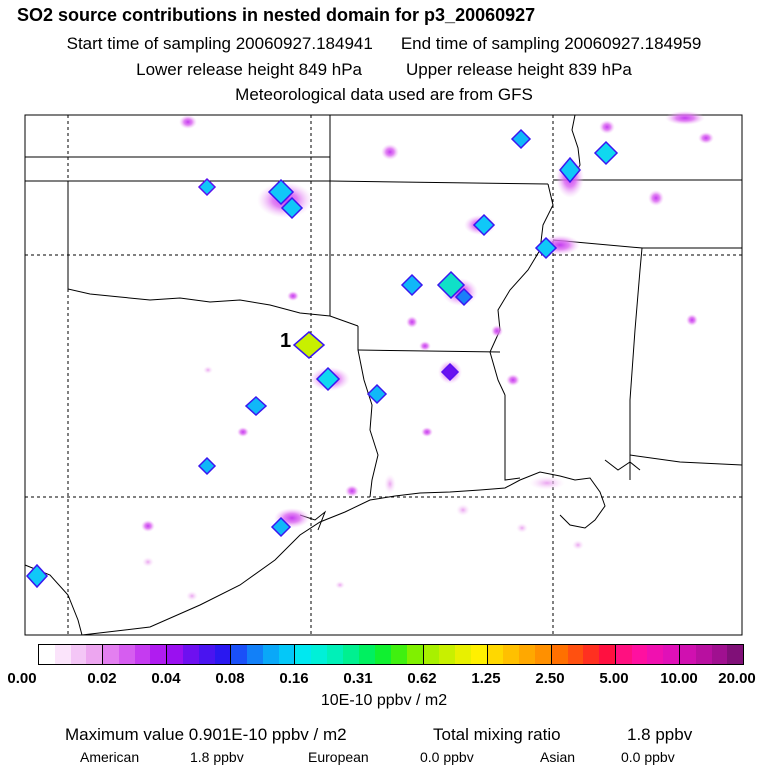  Describe the element at coordinates (497, 734) in the screenshot. I see `total-mixing-ratio-label: Total mixing ratio` at that location.